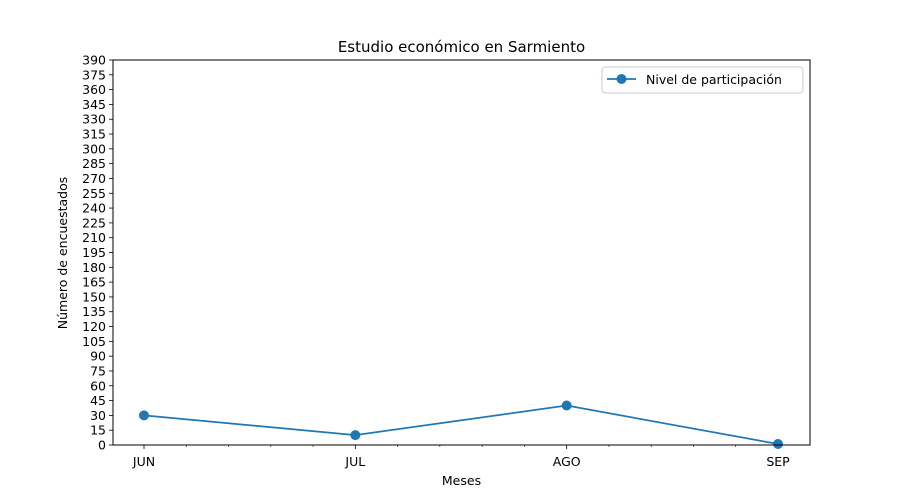  I want to click on y-tick-label: 75, so click(98, 370).